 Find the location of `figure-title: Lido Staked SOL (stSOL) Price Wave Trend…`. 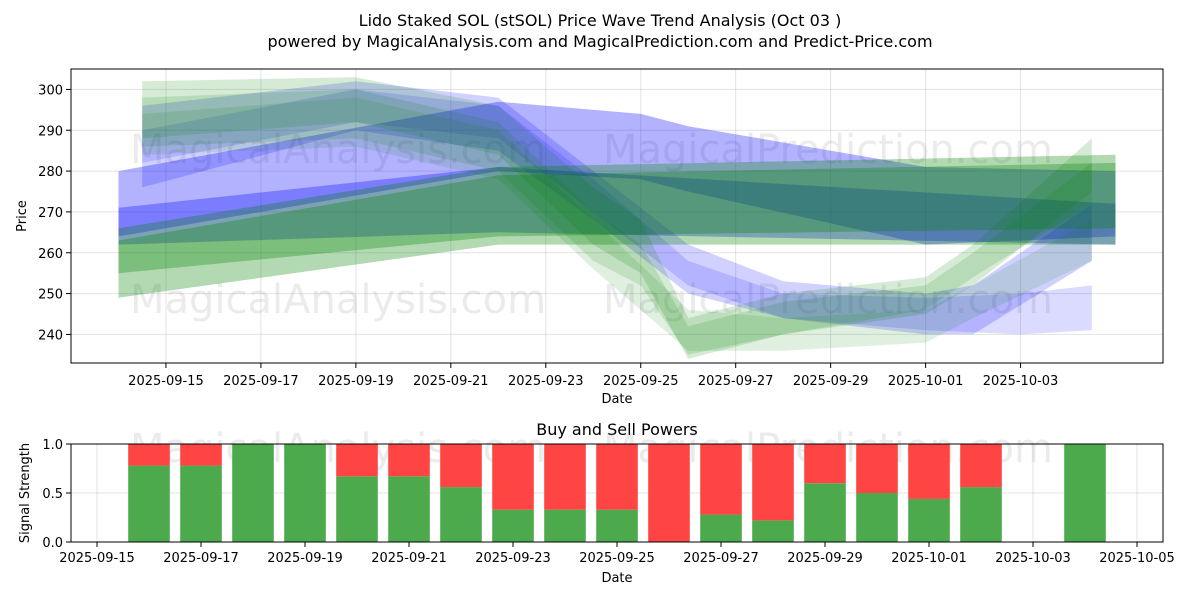

figure-title: Lido Staked SOL (stSOL) Price Wave Trend… is located at coordinates (600, 20).